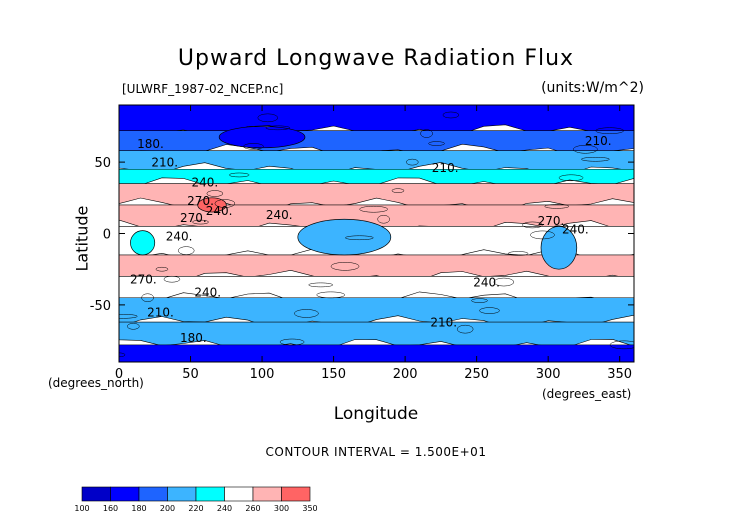 The height and width of the screenshot is (532, 752). Describe the element at coordinates (81, 508) in the screenshot. I see `colorbar-label: 100` at that location.